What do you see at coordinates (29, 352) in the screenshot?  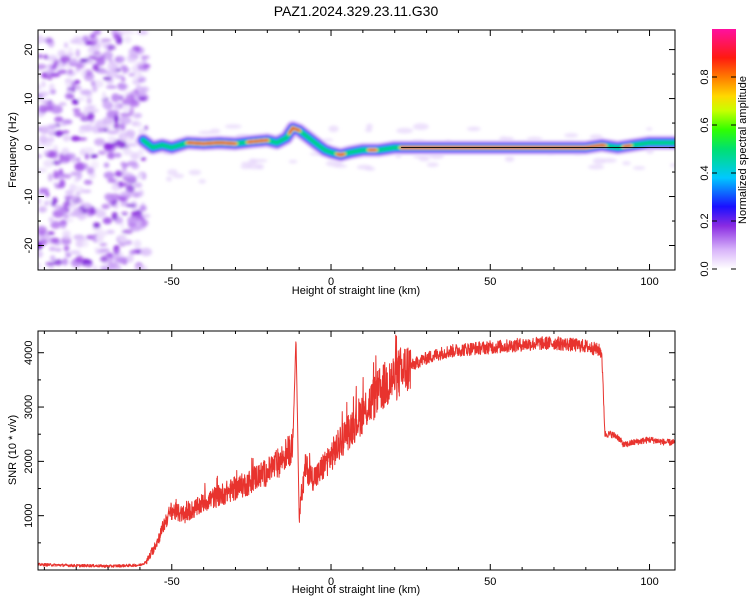 I see `snr-y-tick-label: 4000` at bounding box center [29, 352].